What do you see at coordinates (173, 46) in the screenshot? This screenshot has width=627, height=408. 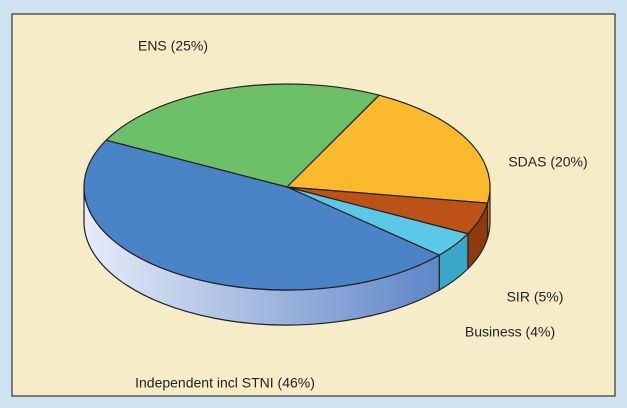 I see `slice-label: ENS (25%)` at bounding box center [173, 46].